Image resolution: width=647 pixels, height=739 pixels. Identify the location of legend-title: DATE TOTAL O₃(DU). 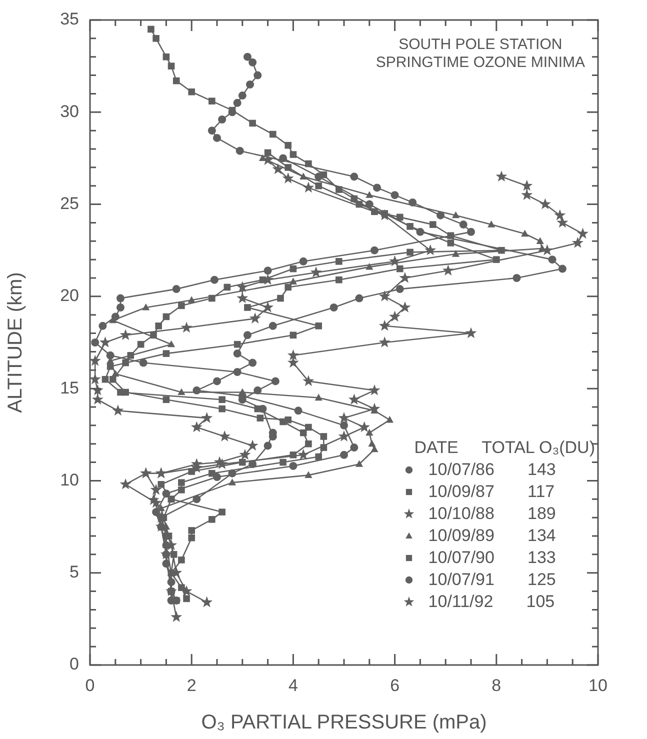
(504, 448).